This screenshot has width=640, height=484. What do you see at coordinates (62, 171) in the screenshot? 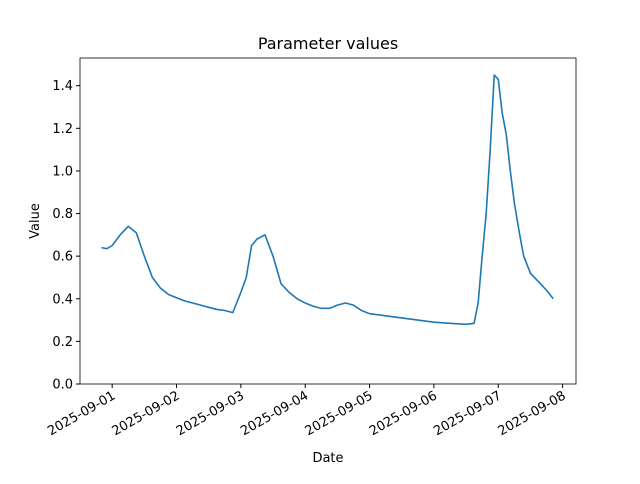
I see `y-tick-label: 1.0` at bounding box center [62, 171].